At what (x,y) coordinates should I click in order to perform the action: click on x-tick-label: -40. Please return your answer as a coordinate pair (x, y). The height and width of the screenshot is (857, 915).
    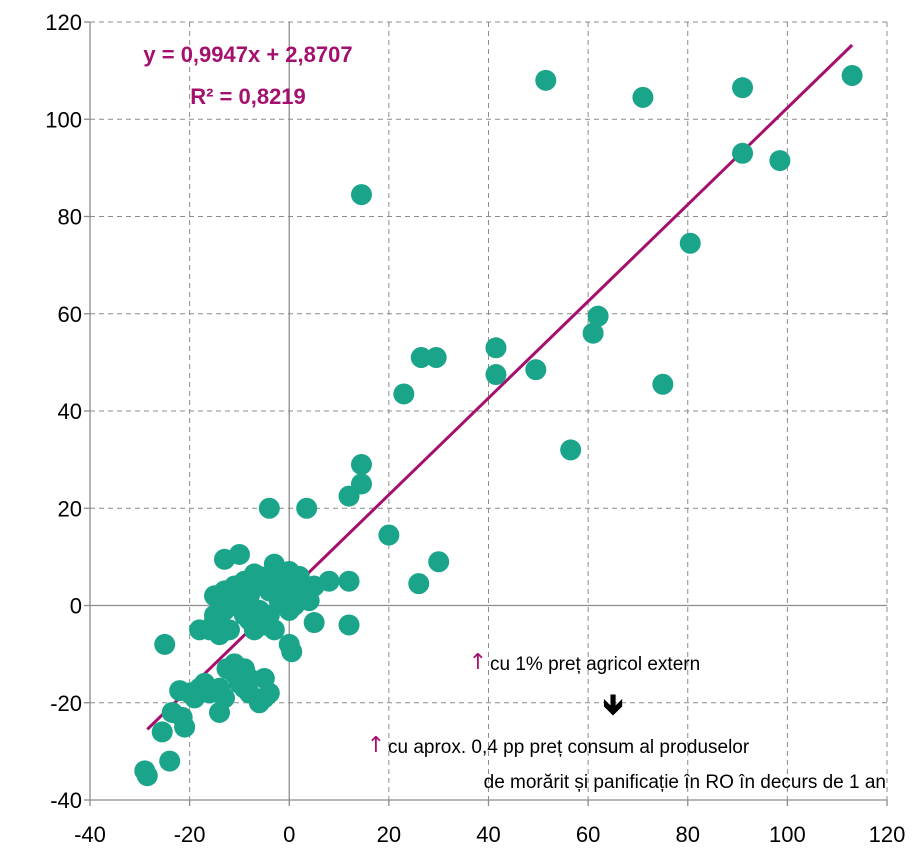
    Looking at the image, I should click on (90, 834).